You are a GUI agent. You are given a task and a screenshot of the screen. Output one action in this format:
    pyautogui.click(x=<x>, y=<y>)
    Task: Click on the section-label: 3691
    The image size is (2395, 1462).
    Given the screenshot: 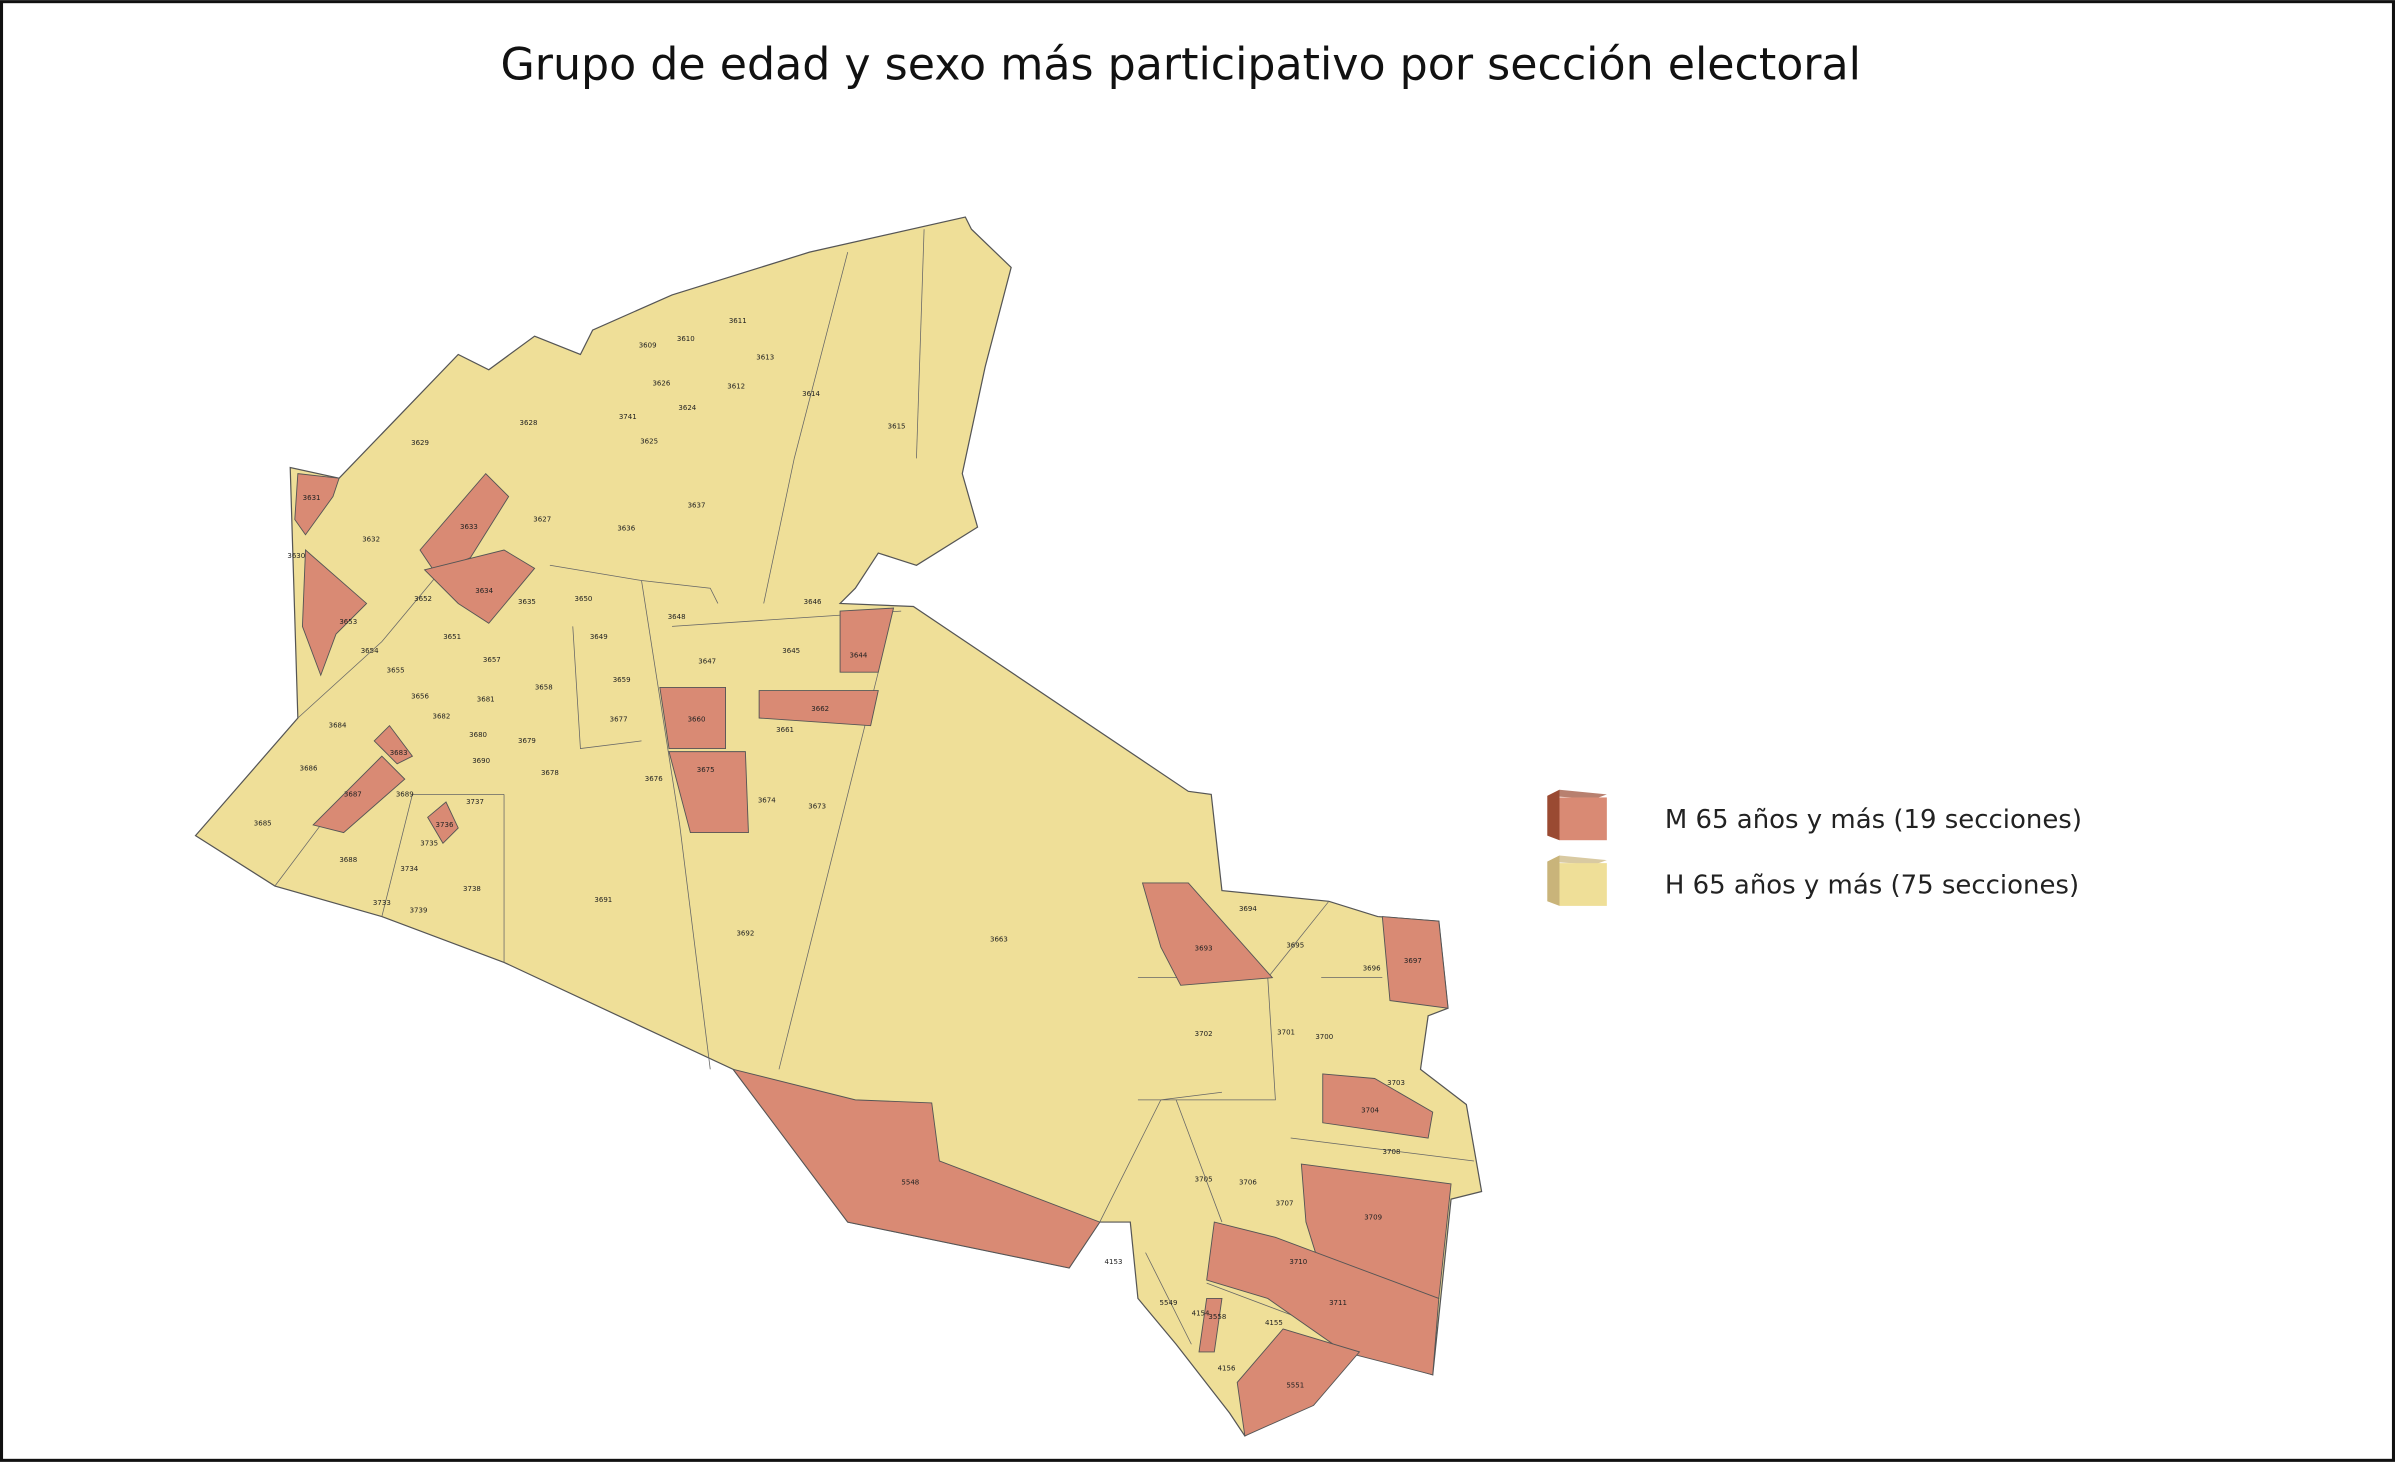 What is the action you would take?
    pyautogui.click(x=603, y=899)
    